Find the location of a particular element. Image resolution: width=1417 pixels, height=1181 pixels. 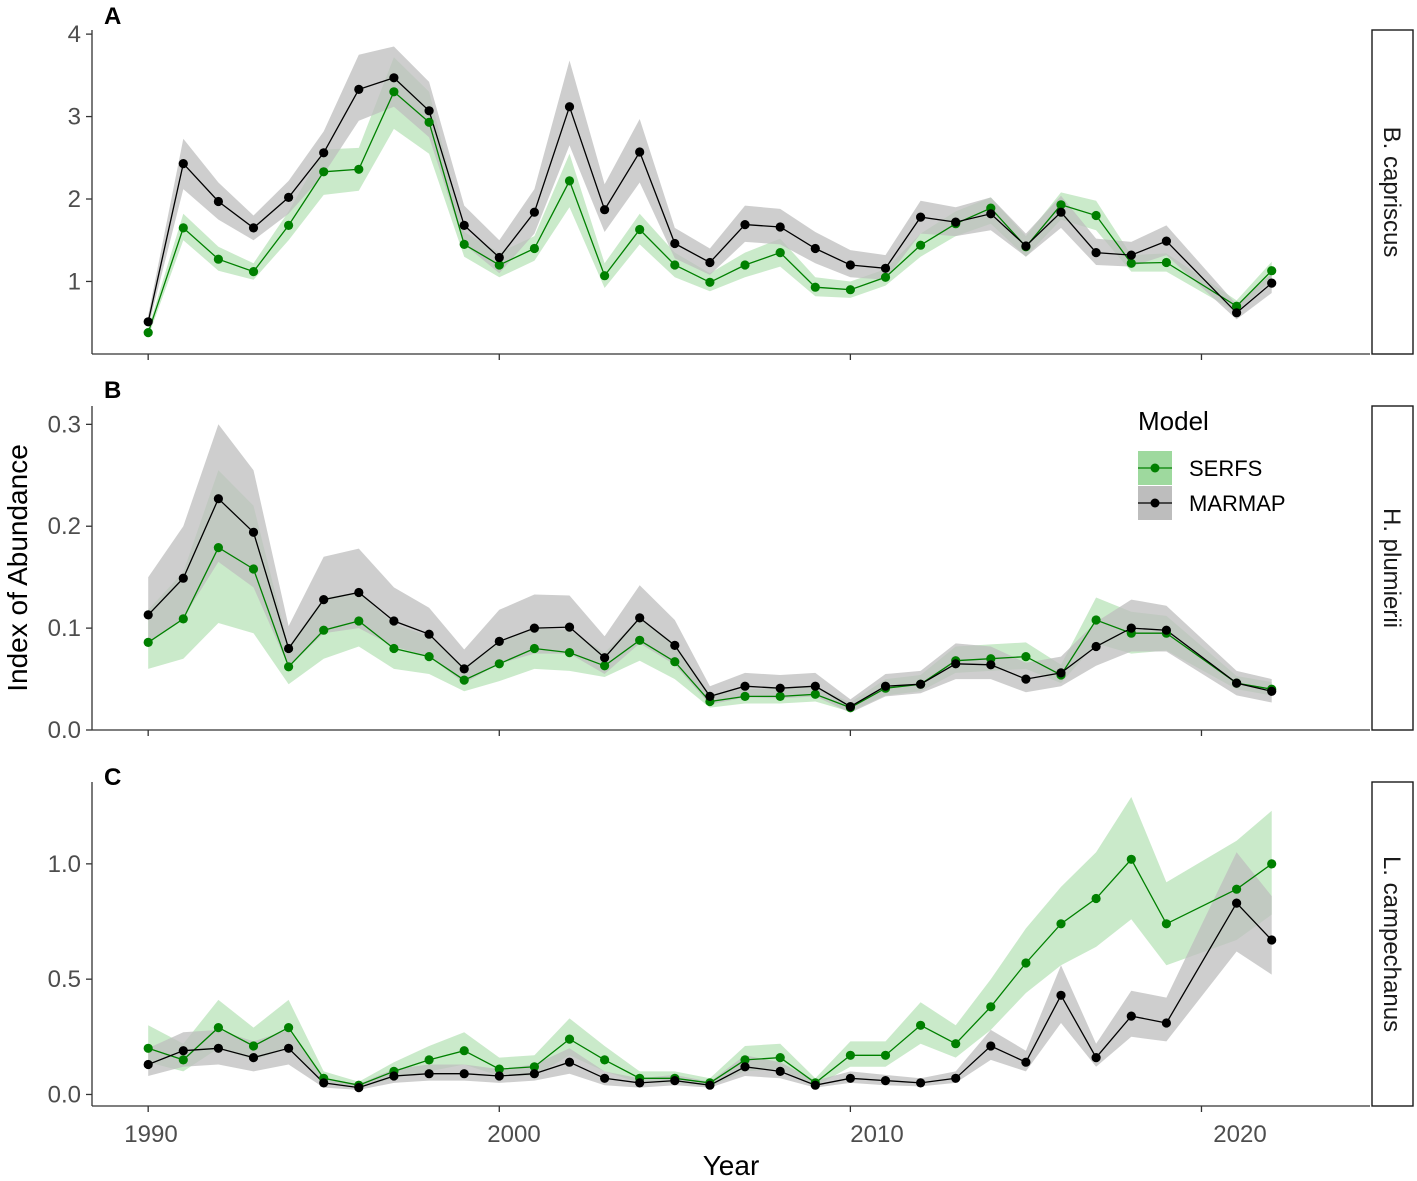

facet-strip is located at coordinates (1392, 944).